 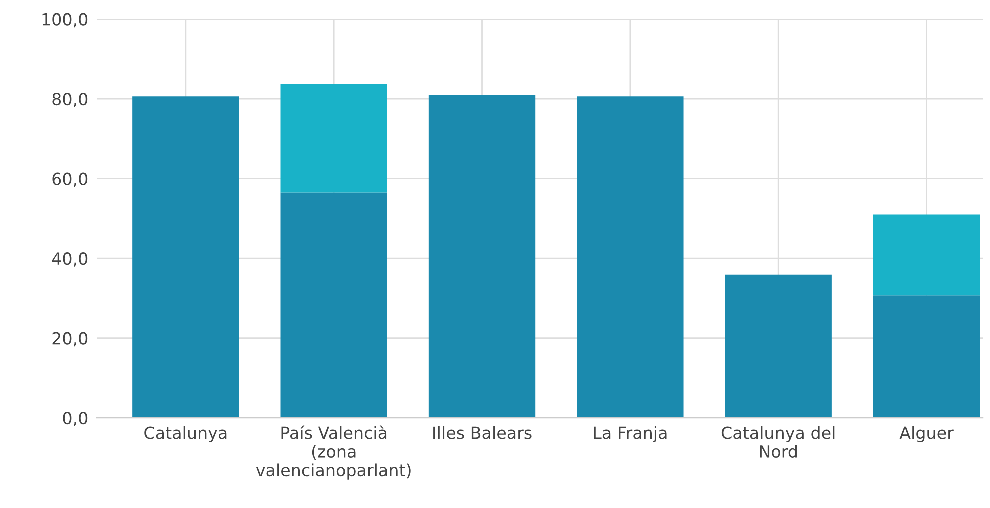 What do you see at coordinates (65, 20) in the screenshot?
I see `y-tick-label: 100,0` at bounding box center [65, 20].